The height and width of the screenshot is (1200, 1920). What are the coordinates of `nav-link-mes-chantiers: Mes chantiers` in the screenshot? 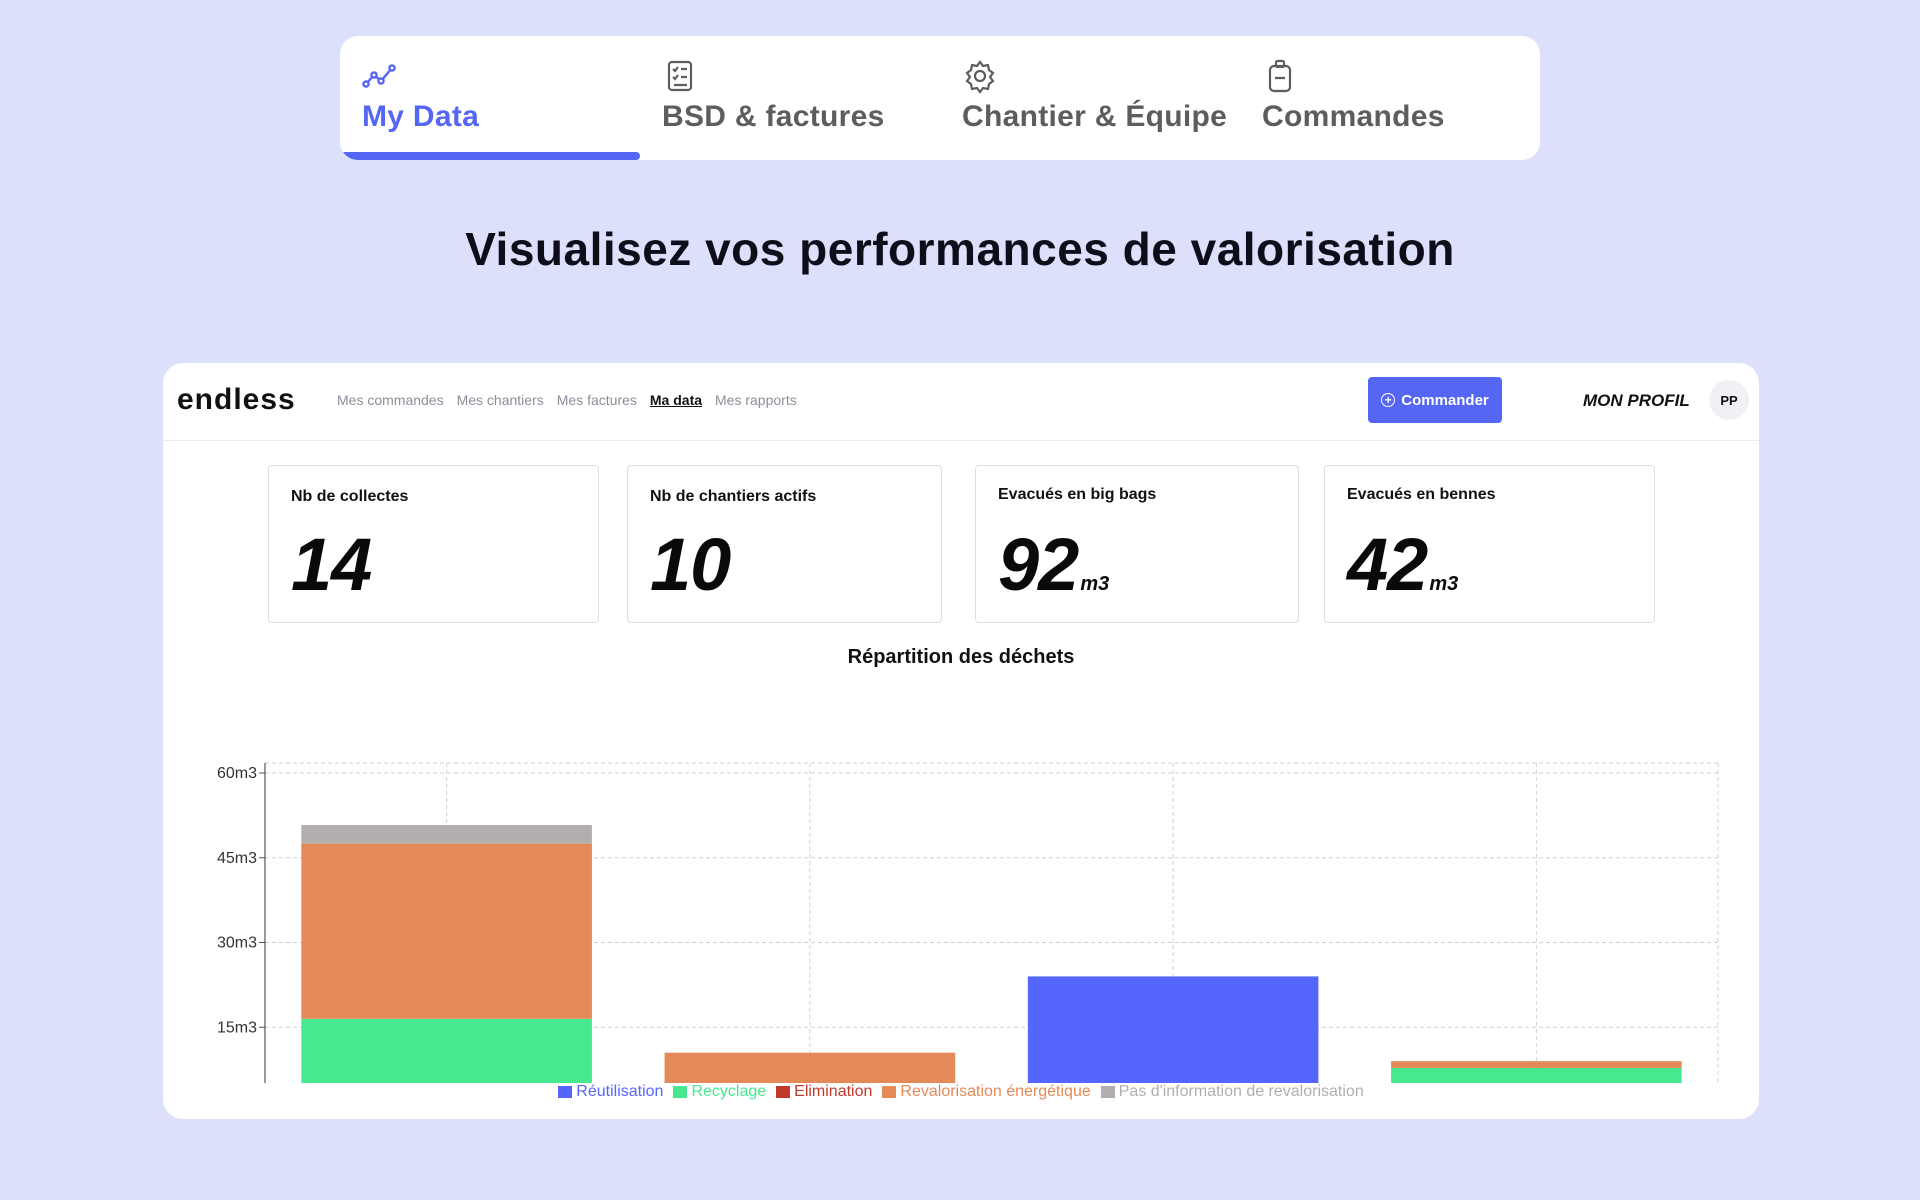 It's located at (500, 400).